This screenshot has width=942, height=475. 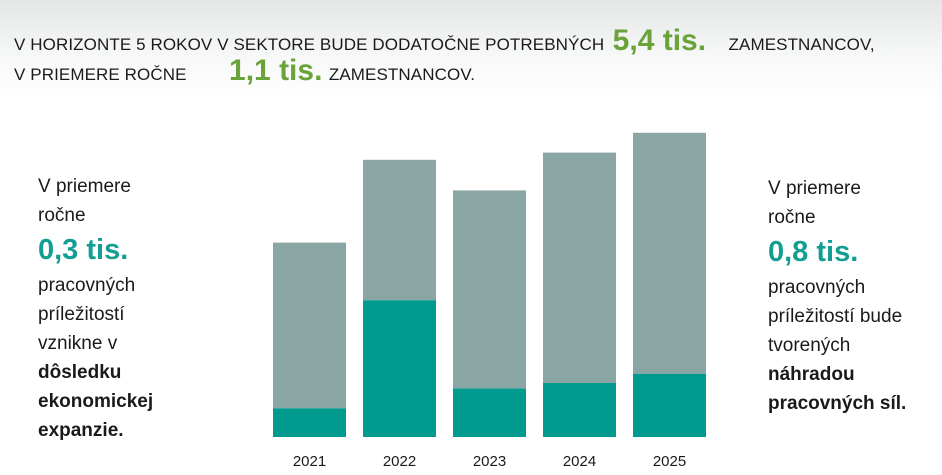 What do you see at coordinates (669, 461) in the screenshot?
I see `x-tick-label-2025: 2025` at bounding box center [669, 461].